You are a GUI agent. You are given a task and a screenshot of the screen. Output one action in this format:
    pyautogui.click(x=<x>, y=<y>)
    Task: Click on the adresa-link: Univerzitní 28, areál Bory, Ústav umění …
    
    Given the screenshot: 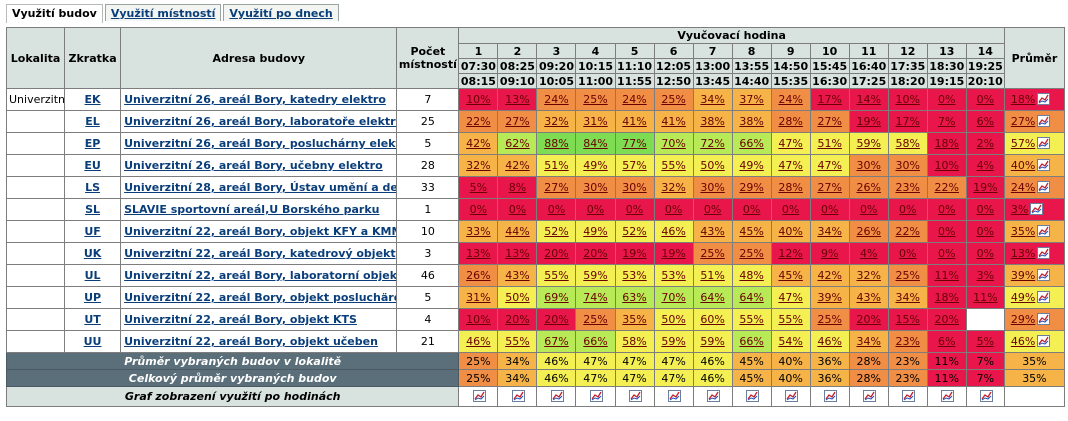 What is the action you would take?
    pyautogui.click(x=260, y=187)
    